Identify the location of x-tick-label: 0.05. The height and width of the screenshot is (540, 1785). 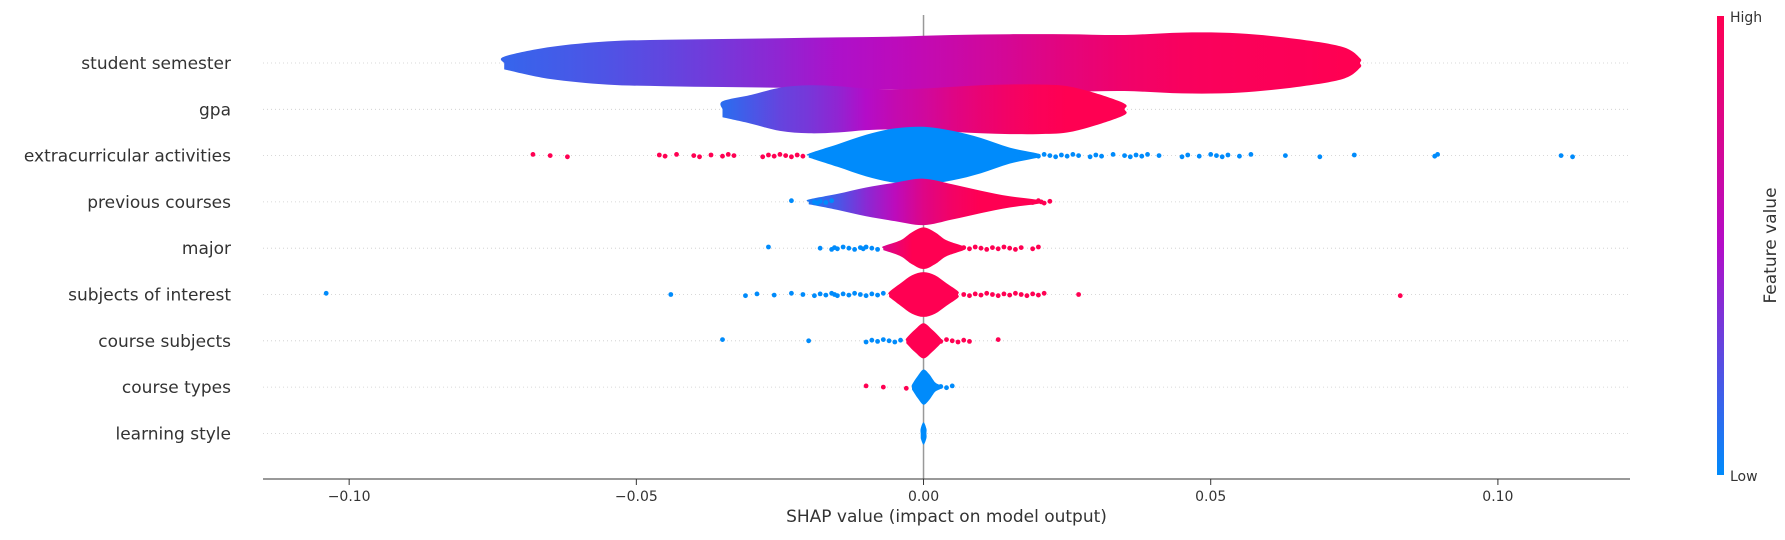
(1210, 497).